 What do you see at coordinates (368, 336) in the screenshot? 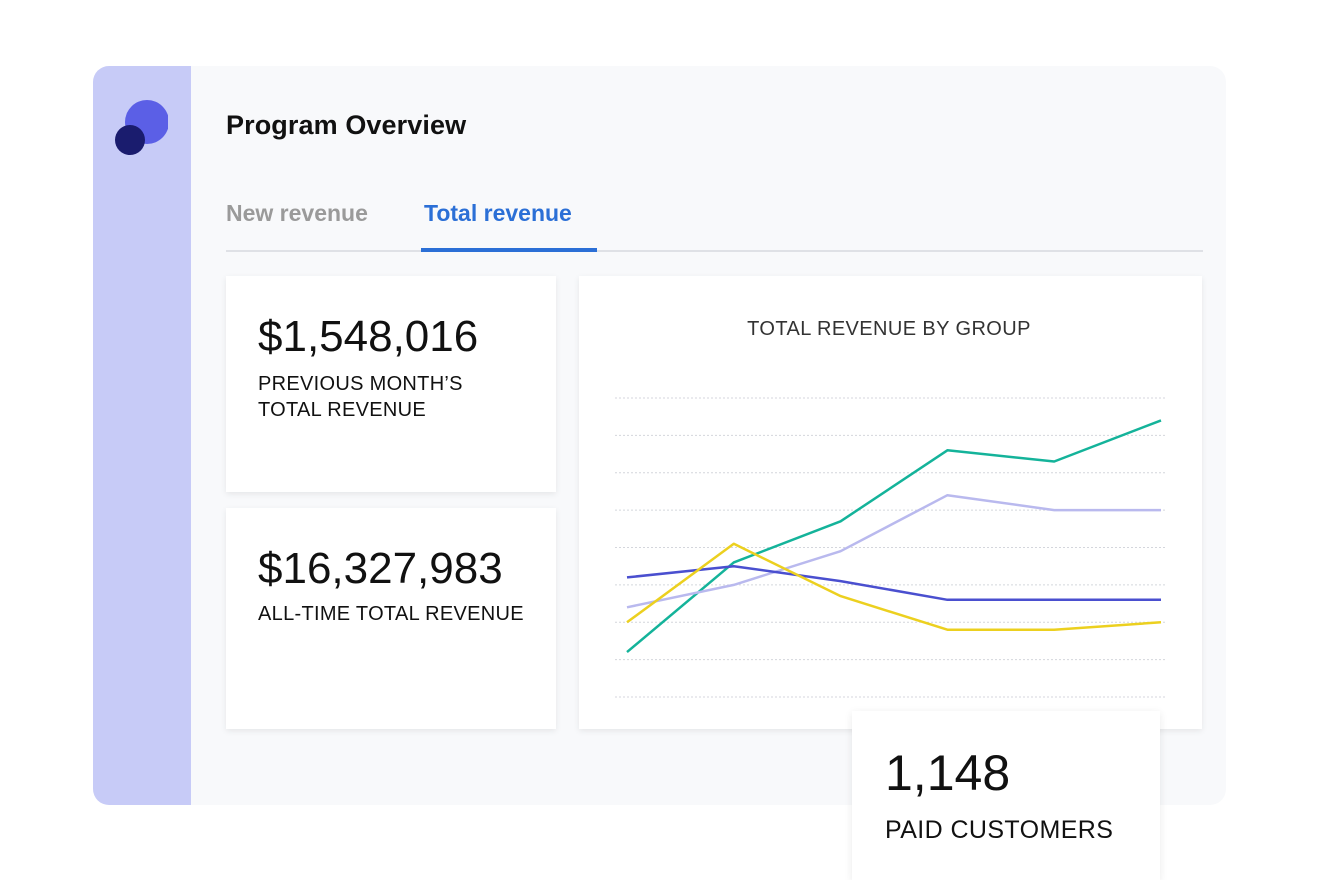
I see `previous-month-revenue-value: $1,548,016` at bounding box center [368, 336].